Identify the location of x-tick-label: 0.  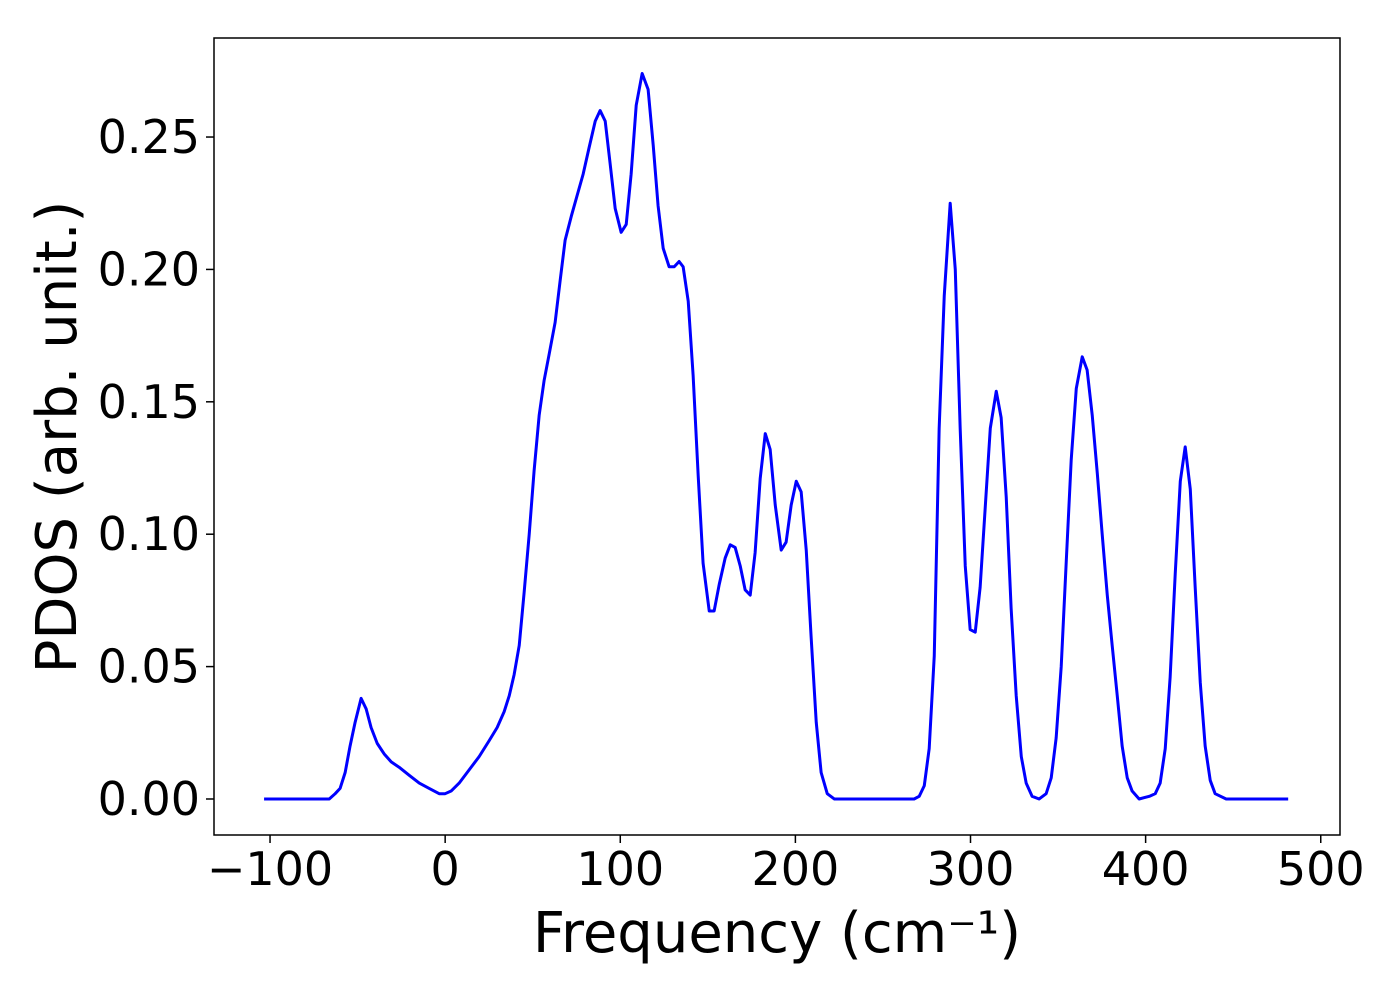
(445, 869).